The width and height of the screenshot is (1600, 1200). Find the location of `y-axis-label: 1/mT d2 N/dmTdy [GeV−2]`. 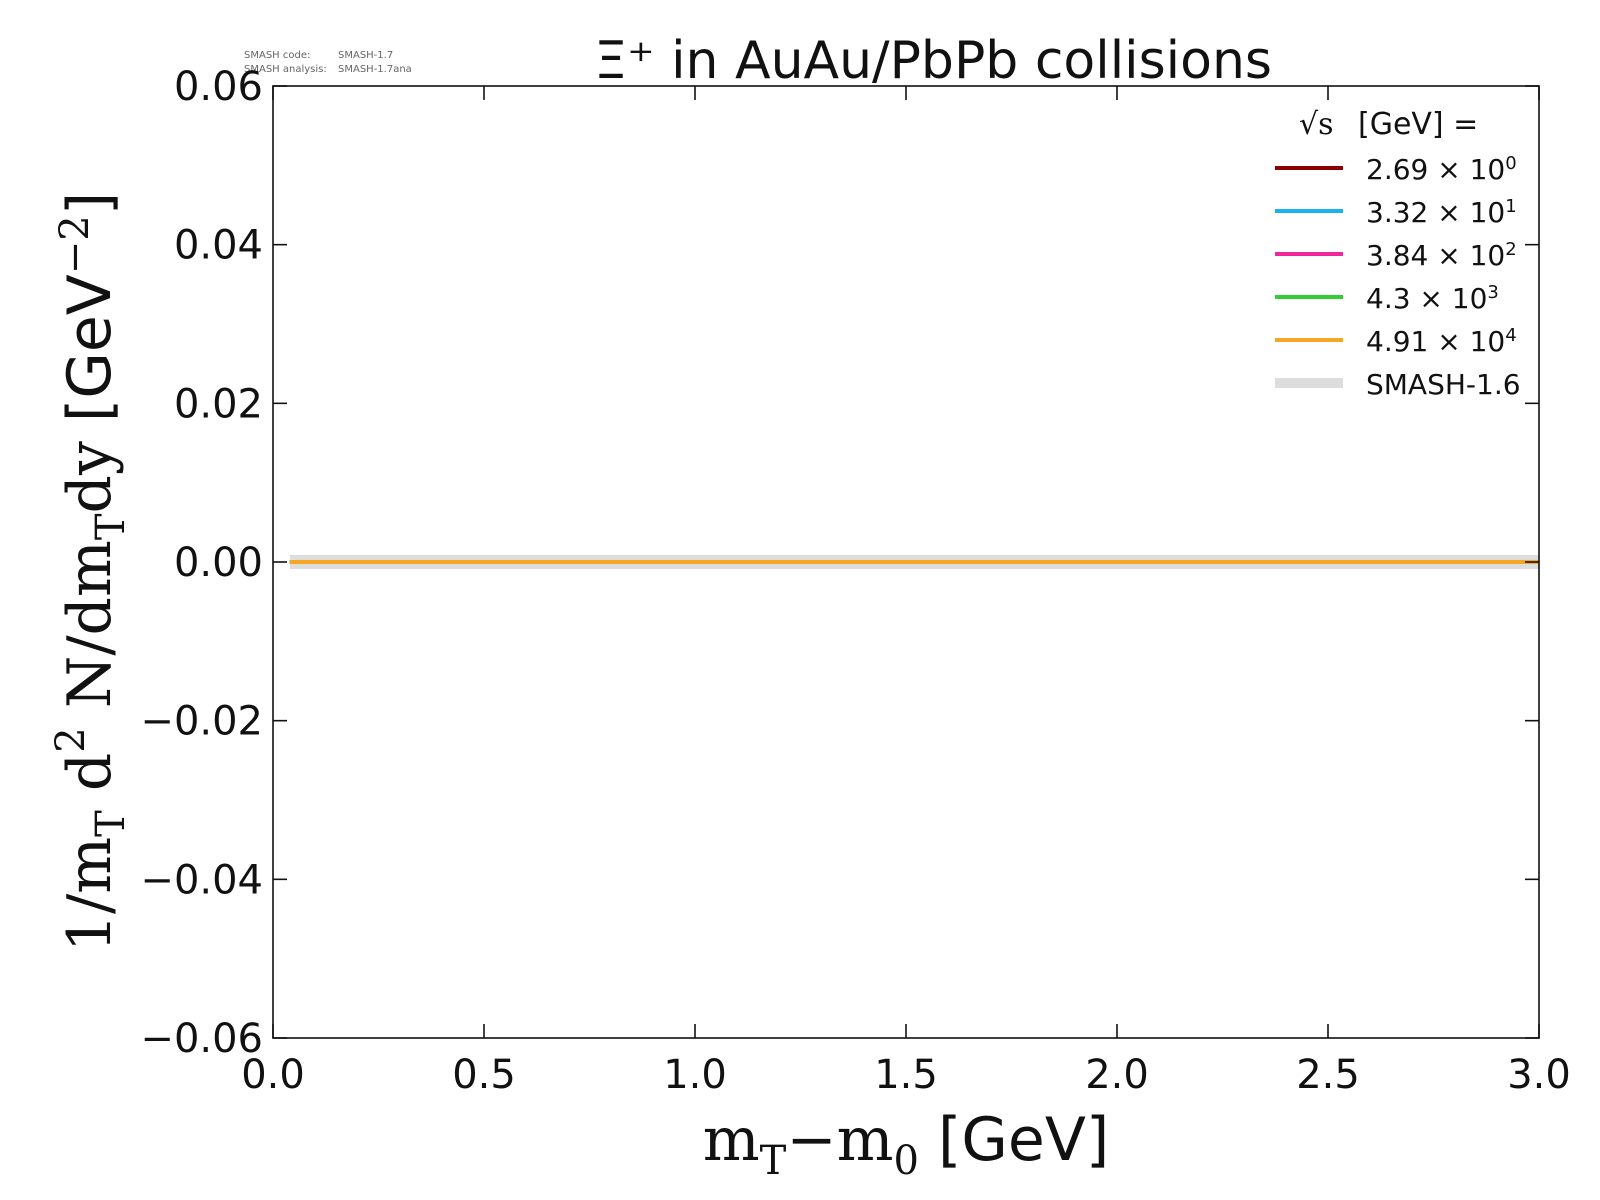

y-axis-label: 1/mT d2 N/dmTdy [GeV−2] is located at coordinates (91, 572).